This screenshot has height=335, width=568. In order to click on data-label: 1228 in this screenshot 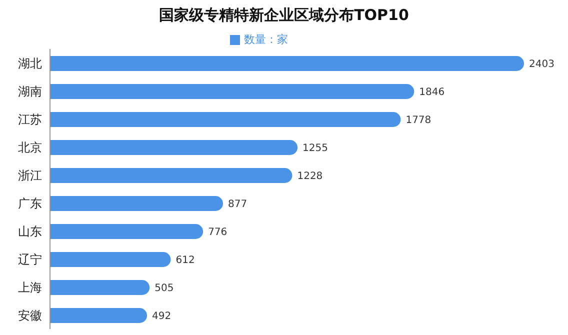, I will do `click(310, 176)`.